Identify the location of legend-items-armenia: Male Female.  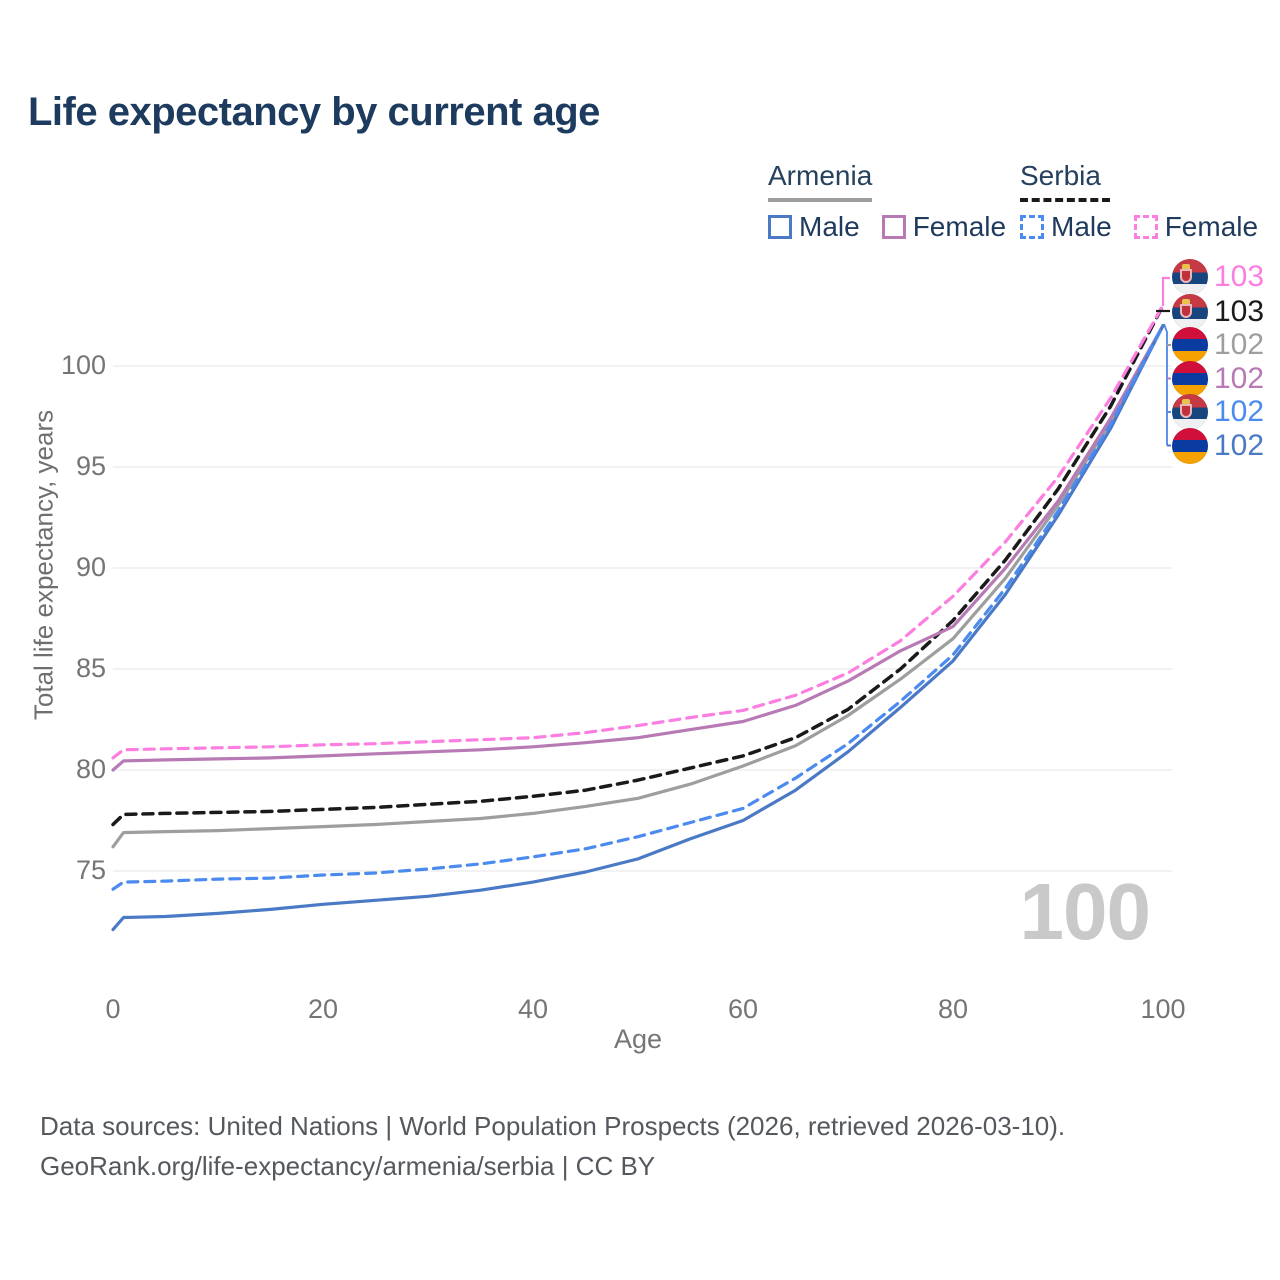
(887, 227).